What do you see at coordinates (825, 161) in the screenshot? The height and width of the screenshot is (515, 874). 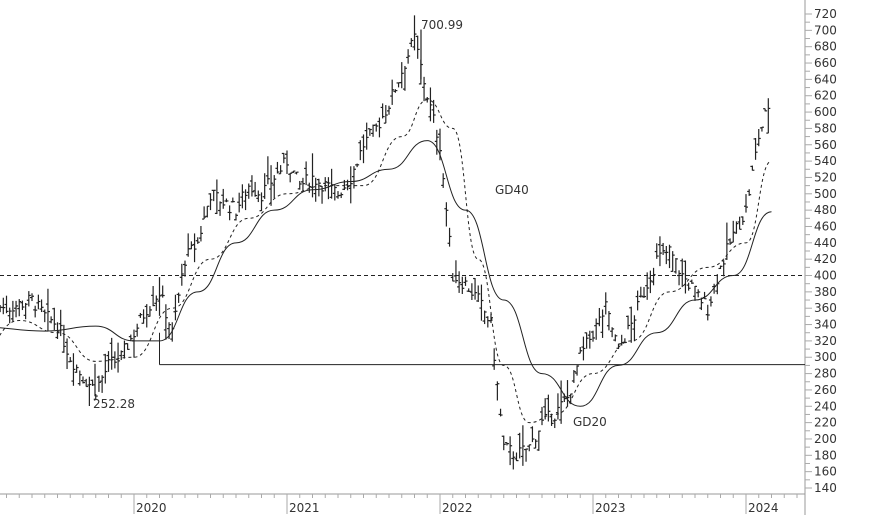 I see `y-tick-label: 540` at bounding box center [825, 161].